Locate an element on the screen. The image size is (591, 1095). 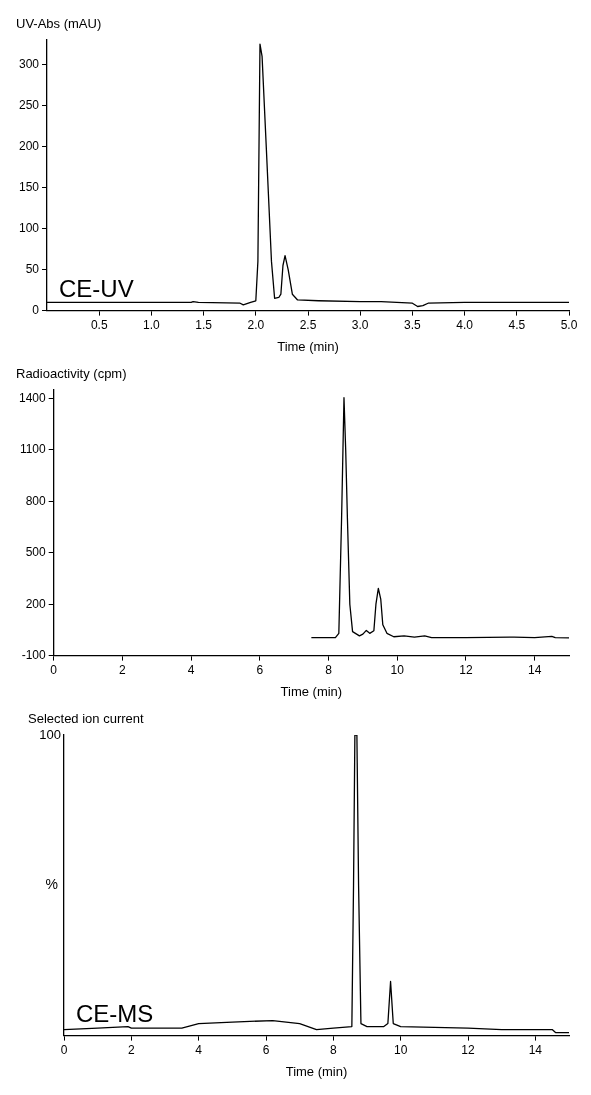
y-tick-label: 0 is located at coordinates (36, 309).